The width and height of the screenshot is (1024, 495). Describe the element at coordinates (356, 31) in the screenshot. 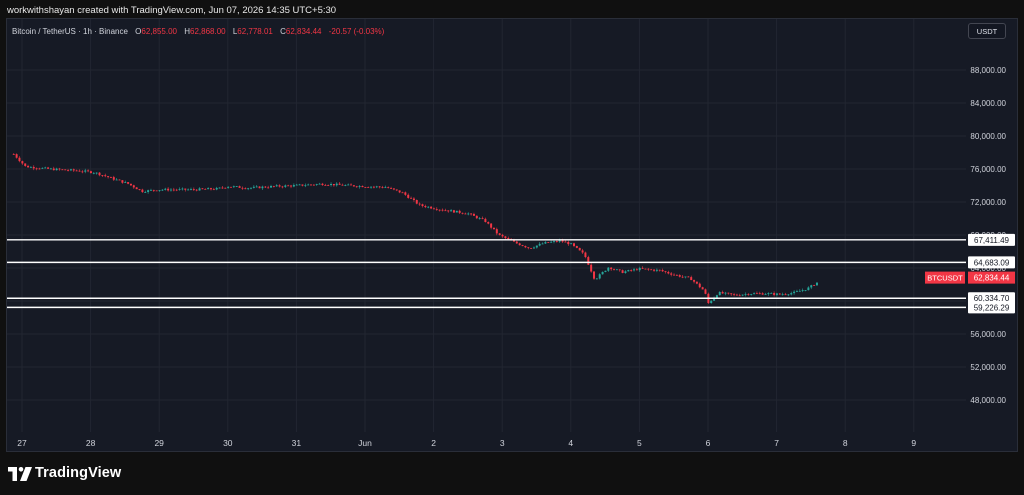

I see `change-value: -20.57 (-0.03%)` at that location.